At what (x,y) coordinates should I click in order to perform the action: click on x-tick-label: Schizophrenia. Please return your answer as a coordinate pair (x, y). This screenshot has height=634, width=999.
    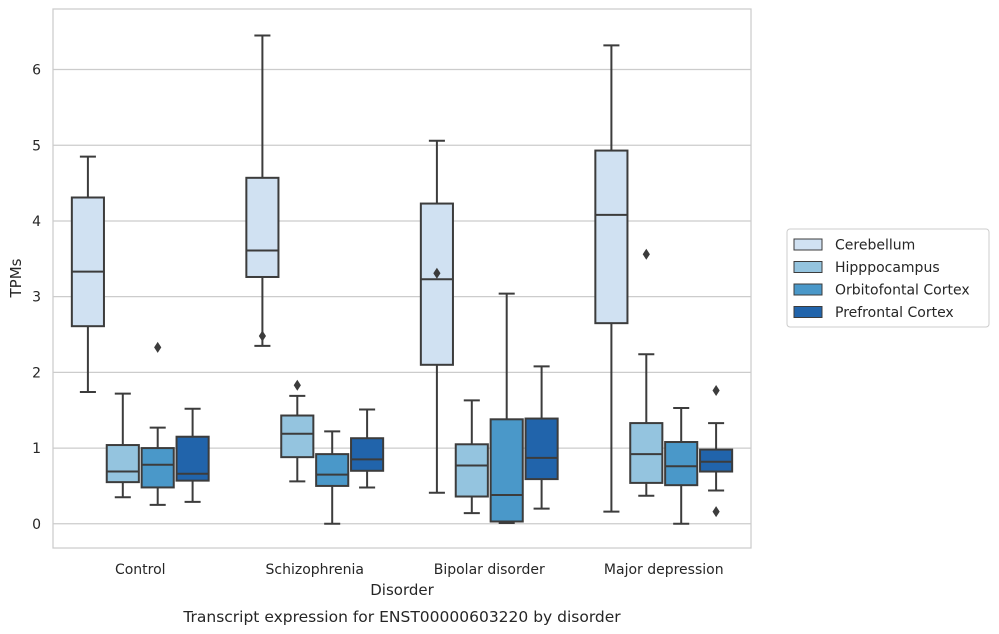
    Looking at the image, I should click on (315, 570).